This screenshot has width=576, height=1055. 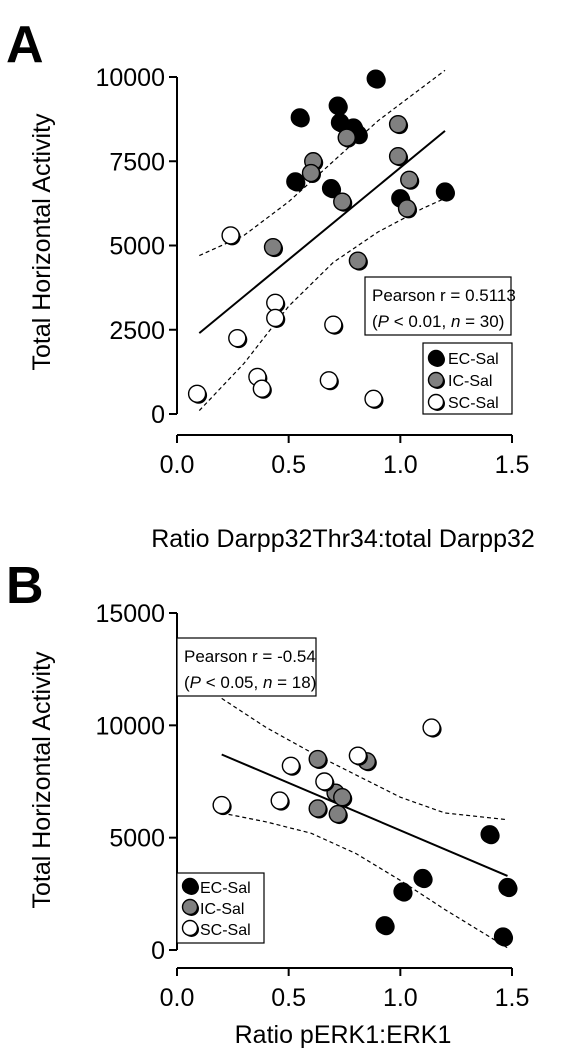 I want to click on panel-b-legend-sc: SC-Sal, so click(x=225, y=930).